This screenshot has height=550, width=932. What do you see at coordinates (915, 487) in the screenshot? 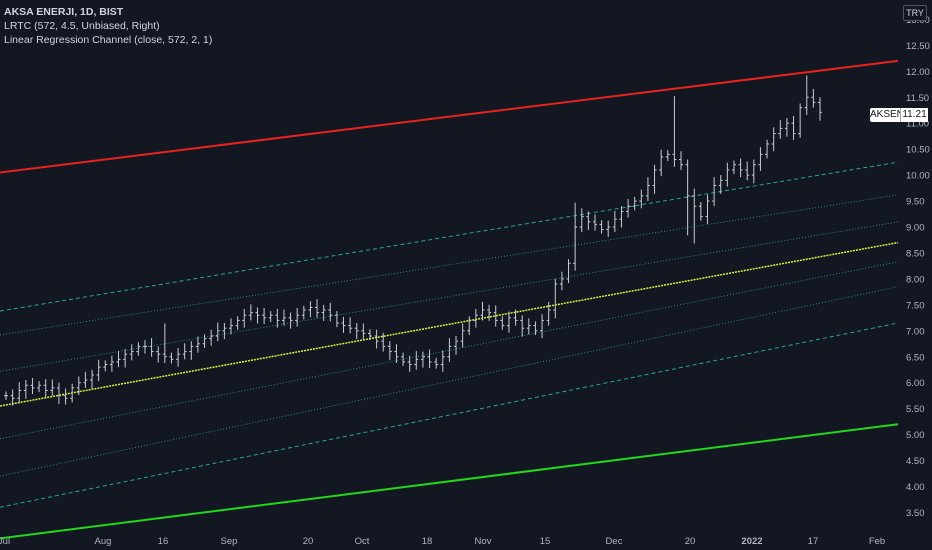
I see `y-tick-label: 4.00` at bounding box center [915, 487].